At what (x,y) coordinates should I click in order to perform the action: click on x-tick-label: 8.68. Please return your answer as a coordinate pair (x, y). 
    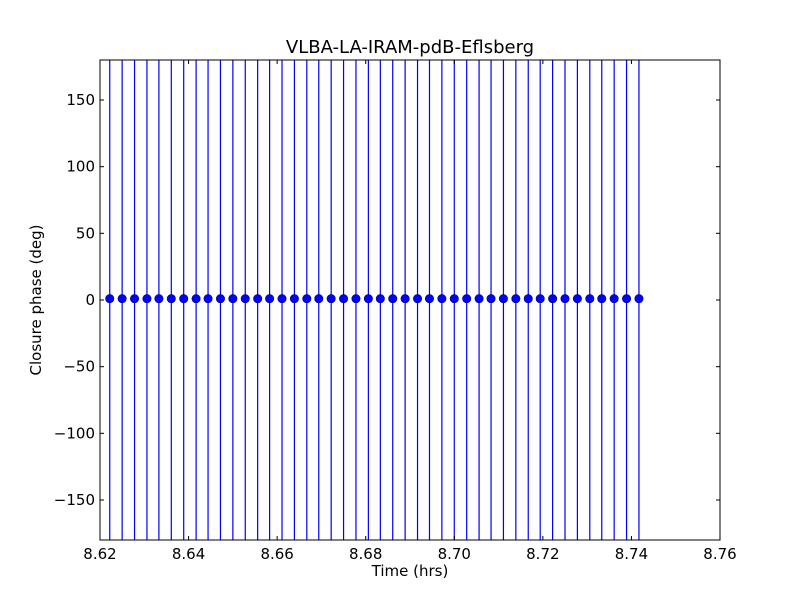
    Looking at the image, I should click on (365, 554).